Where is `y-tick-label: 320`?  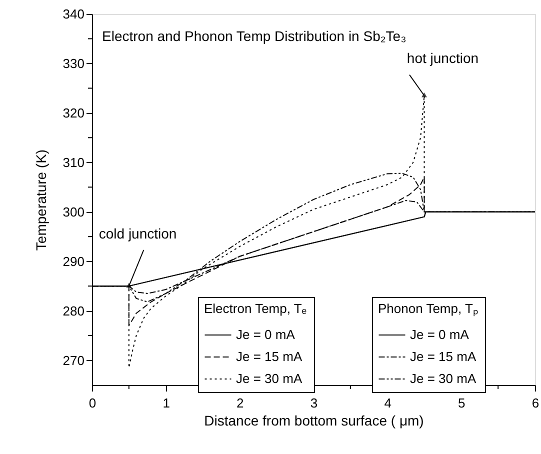
y-tick-label: 320 is located at coordinates (73, 112).